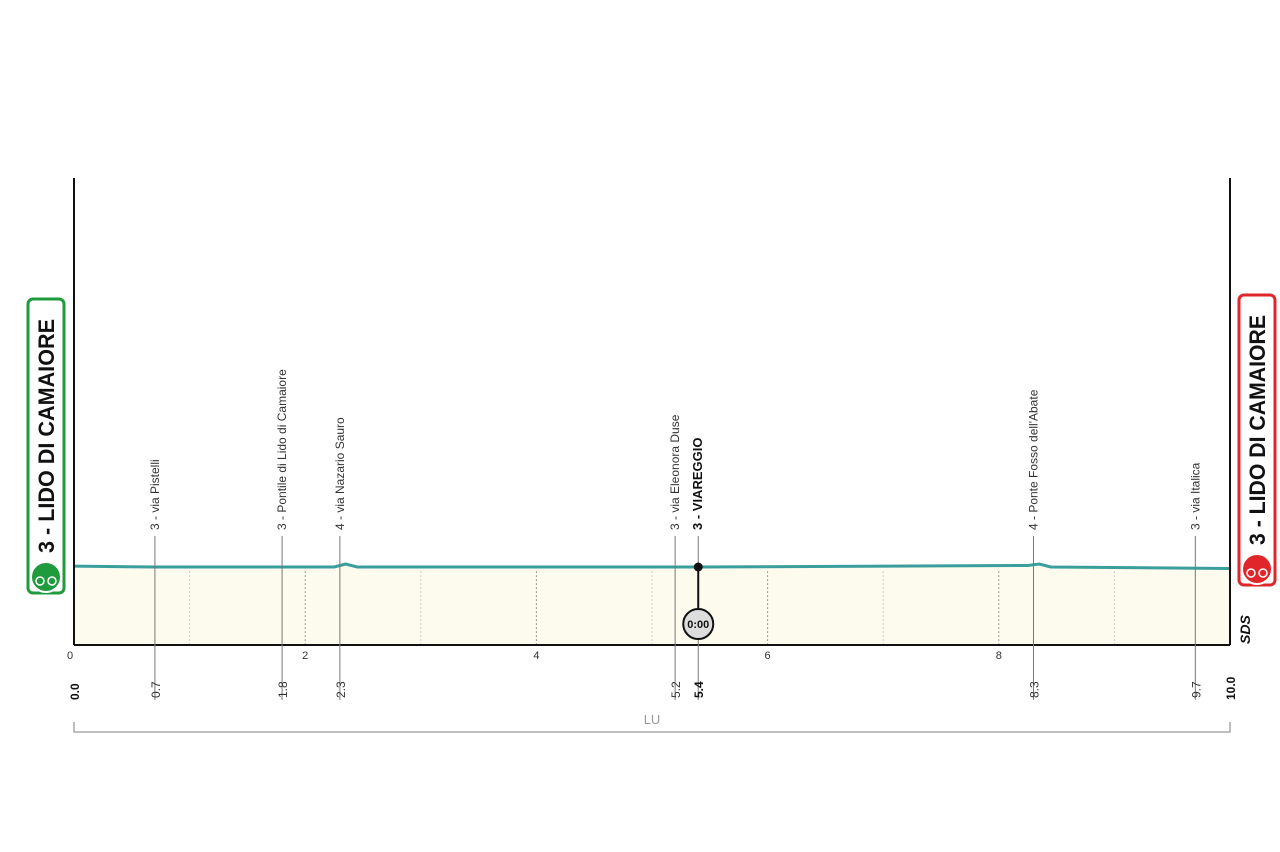 The image size is (1280, 852). Describe the element at coordinates (1257, 569) in the screenshot. I see `finish-icon` at that location.